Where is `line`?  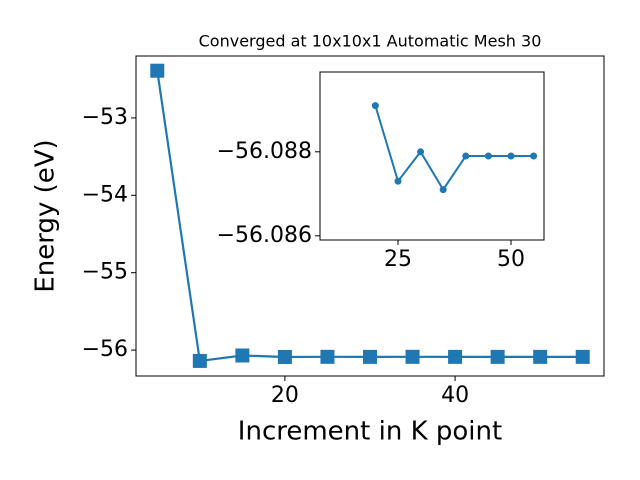
line is located at coordinates (454, 148).